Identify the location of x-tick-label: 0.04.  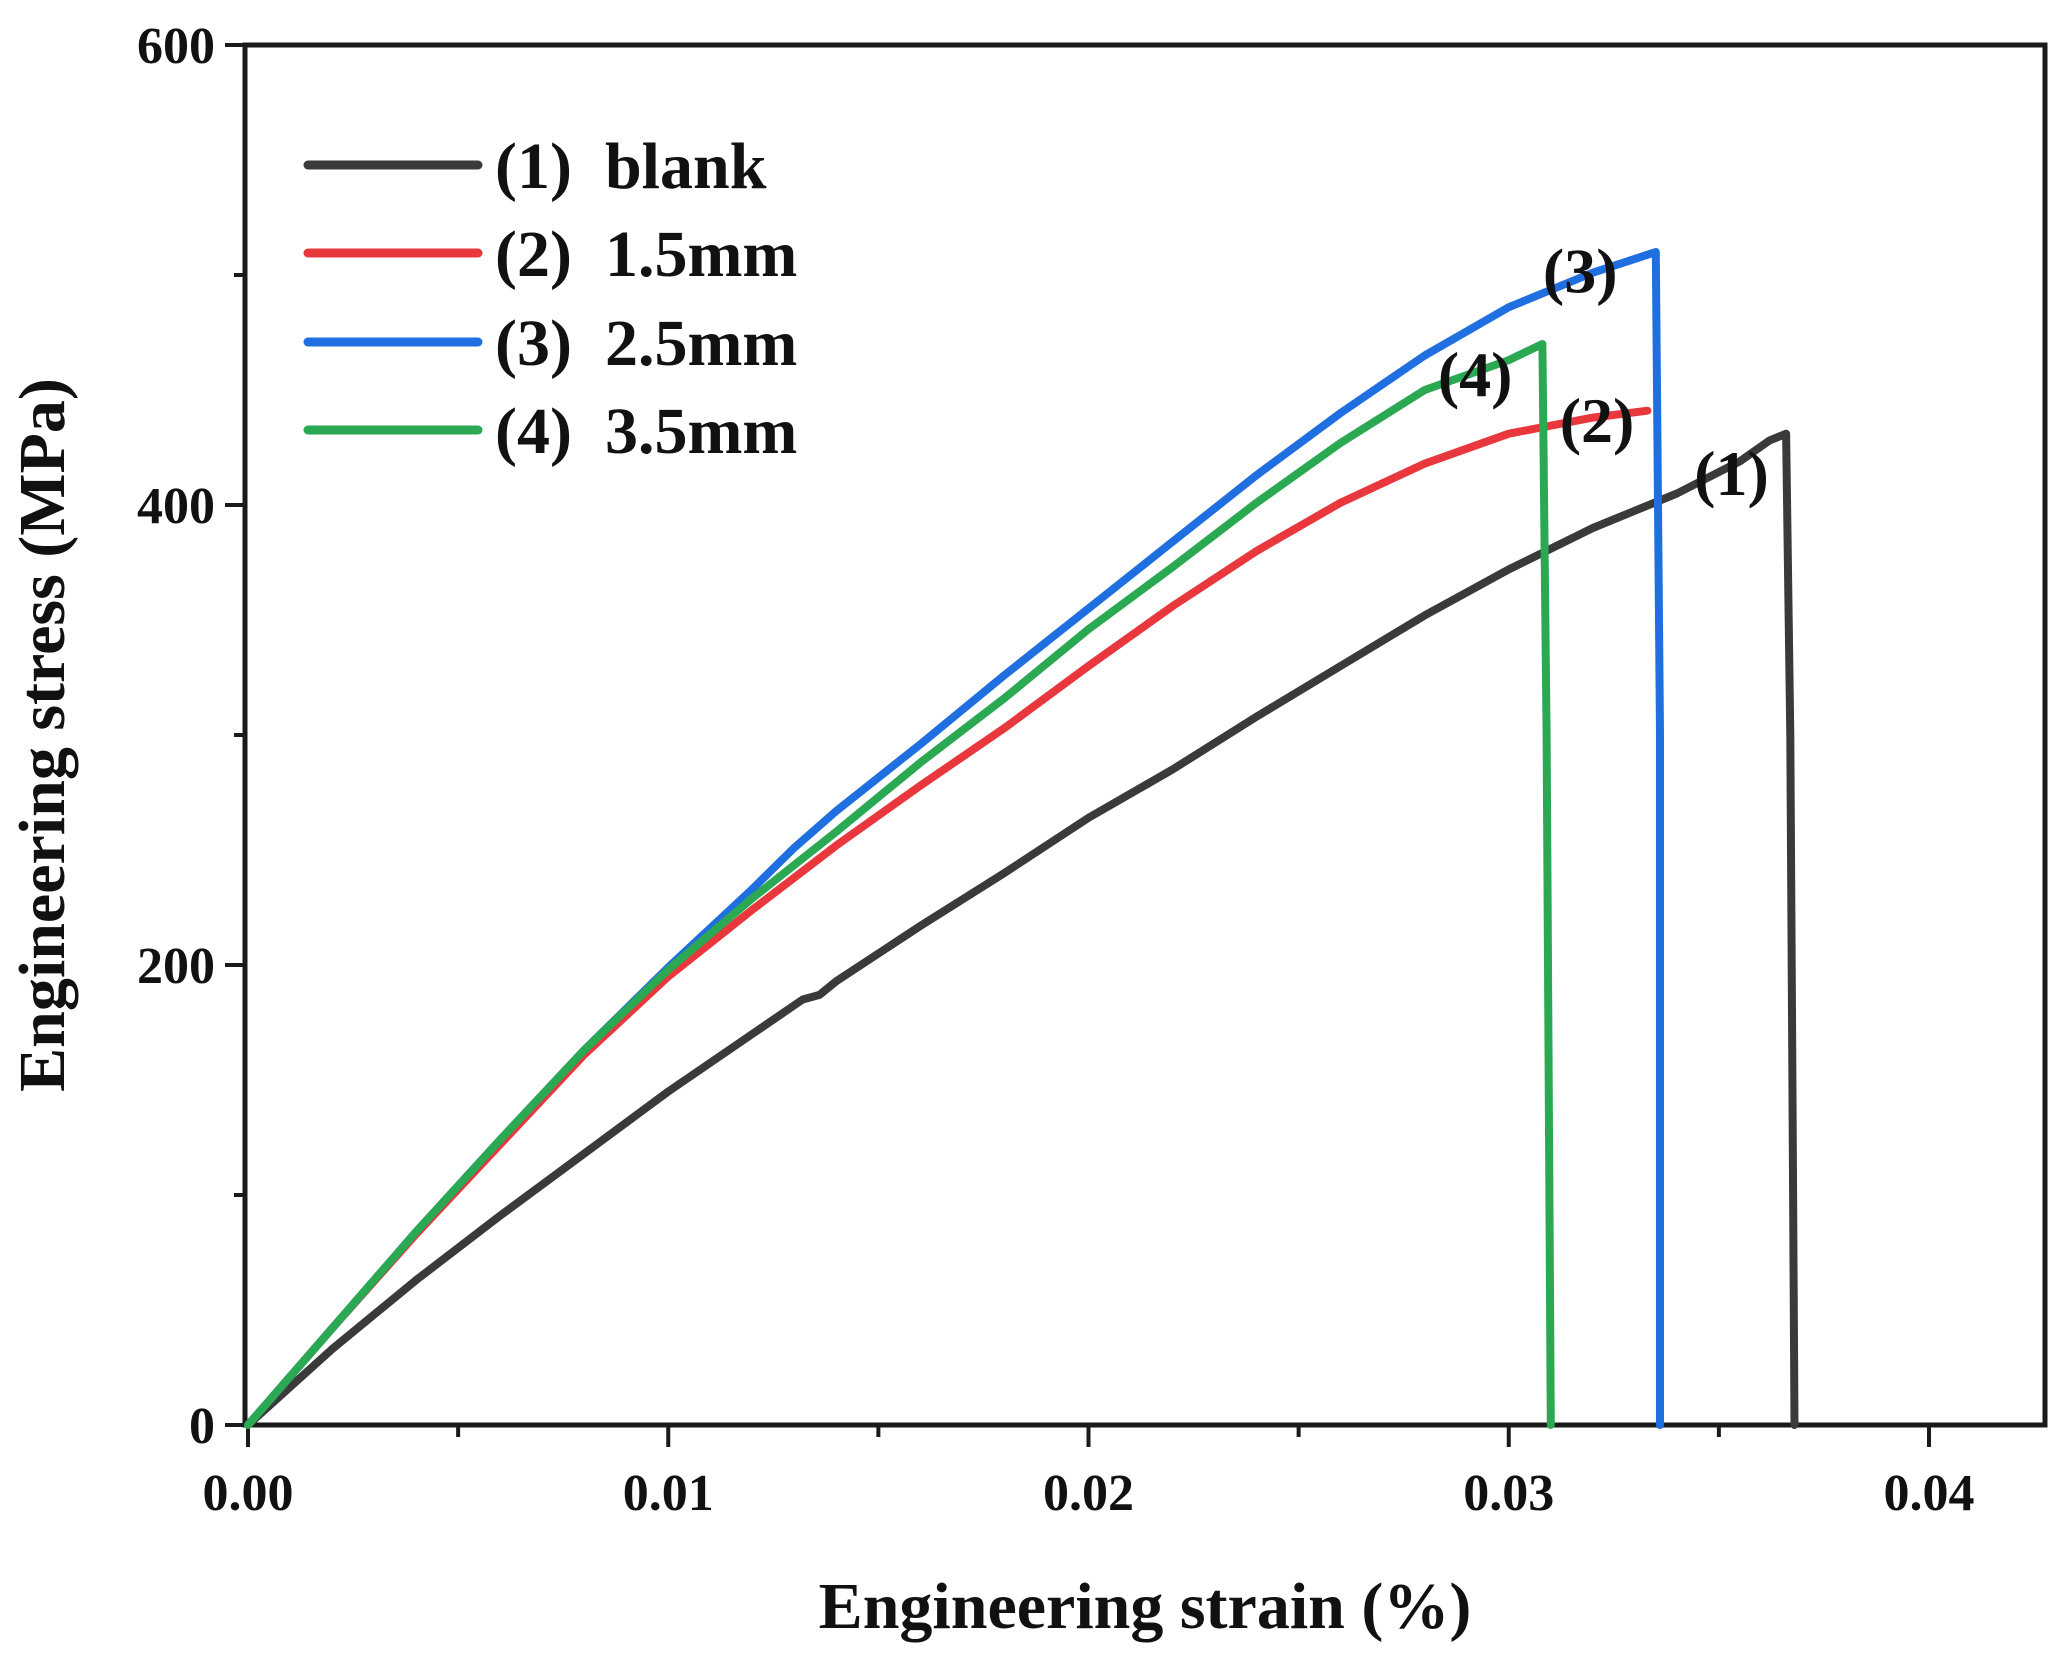
(1929, 1493).